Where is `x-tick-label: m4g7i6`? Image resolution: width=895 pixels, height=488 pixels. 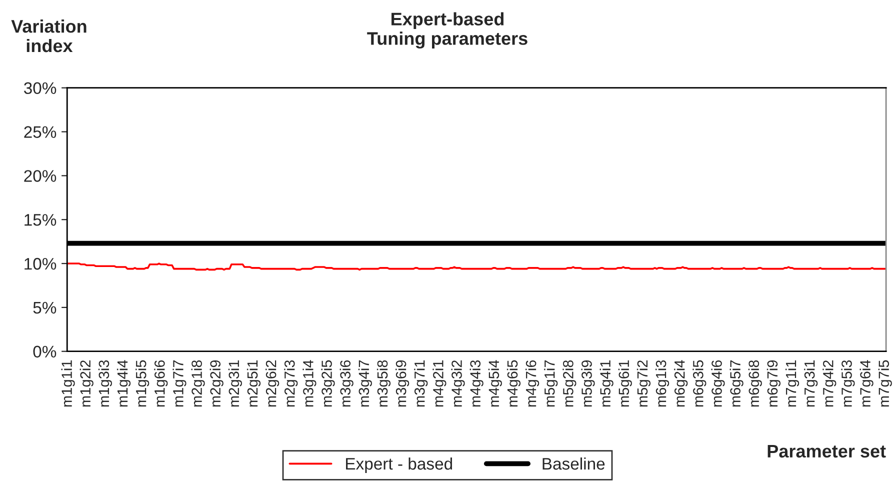
x-tick-label: m4g7i6 is located at coordinates (533, 383).